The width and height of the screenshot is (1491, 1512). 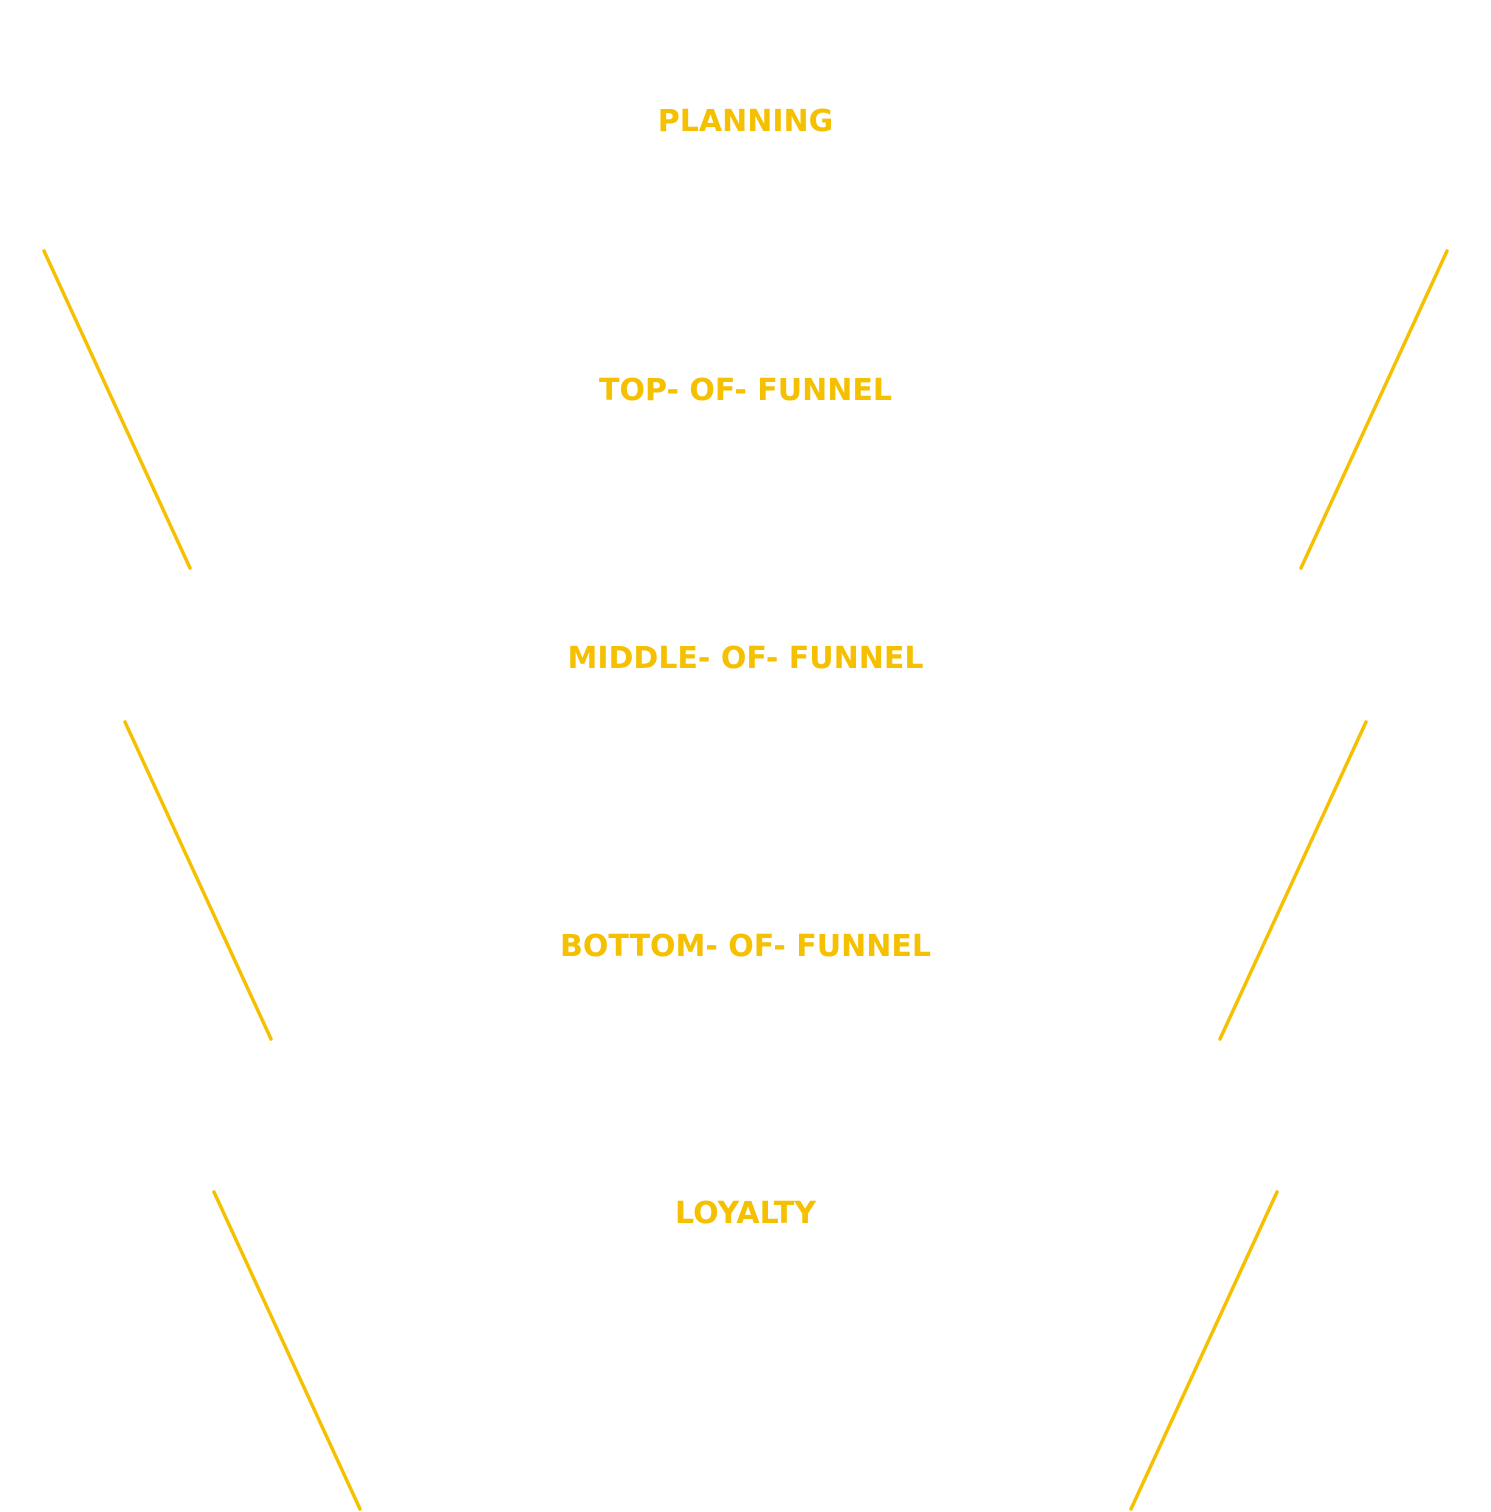 What do you see at coordinates (745, 946) in the screenshot?
I see `stage-label-bottom-of-funnel: BOTTOM- OF- FUNNEL` at bounding box center [745, 946].